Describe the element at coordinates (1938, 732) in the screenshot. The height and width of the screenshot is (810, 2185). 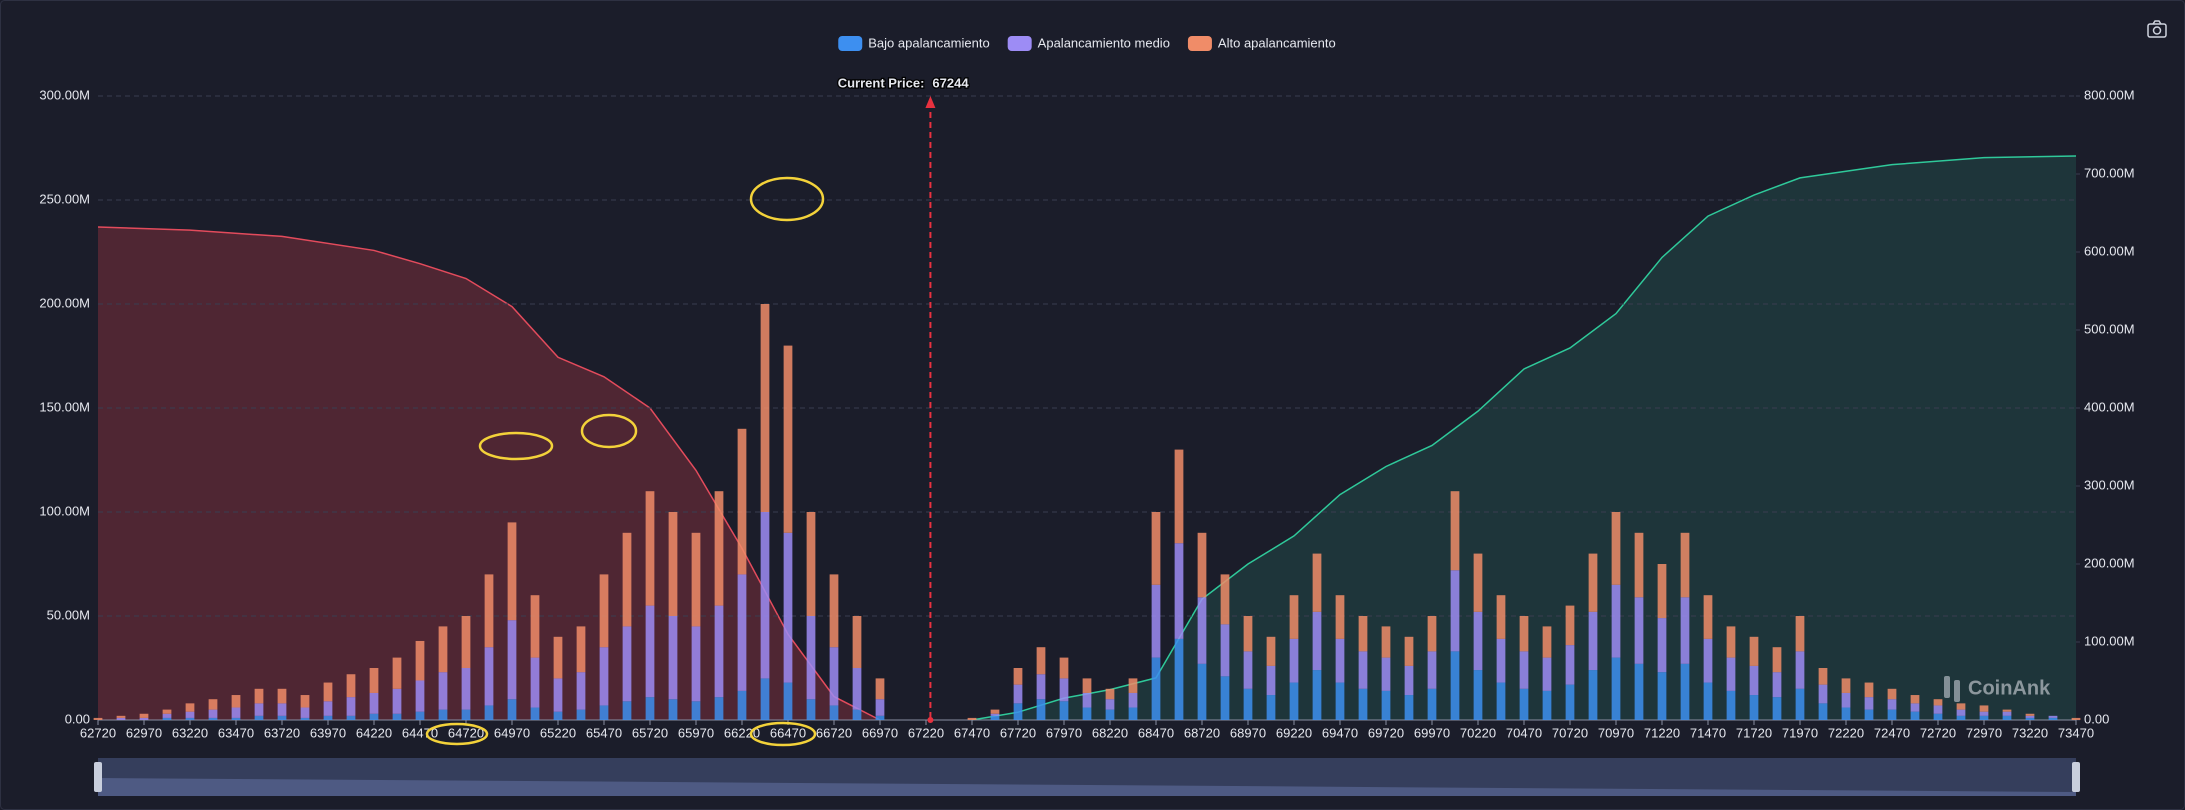
I see `x-tick-label: 72720` at that location.